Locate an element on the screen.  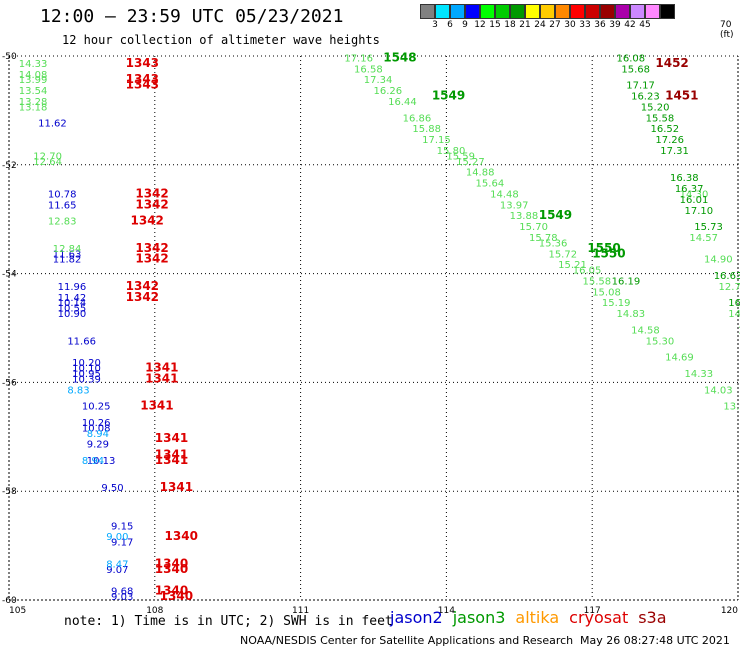
swh-value: 11.96 is located at coordinates (72, 287).